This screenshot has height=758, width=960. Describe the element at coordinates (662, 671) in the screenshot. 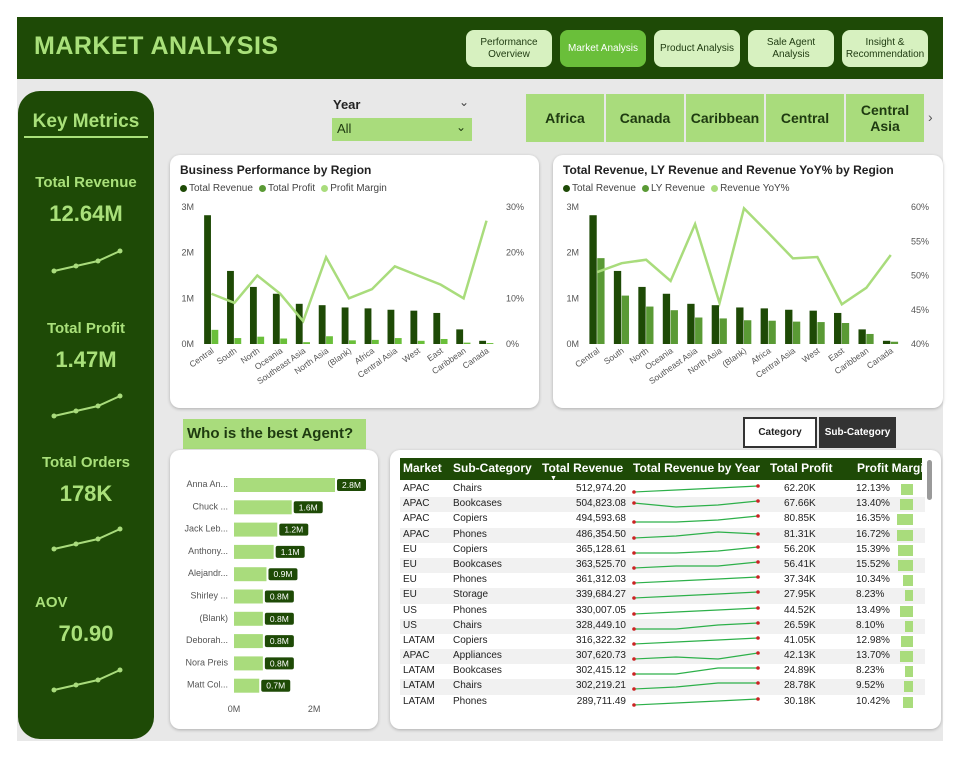

I see `table-row: LATAM Bookcases 302,415.12 24.89K 8.23%` at that location.